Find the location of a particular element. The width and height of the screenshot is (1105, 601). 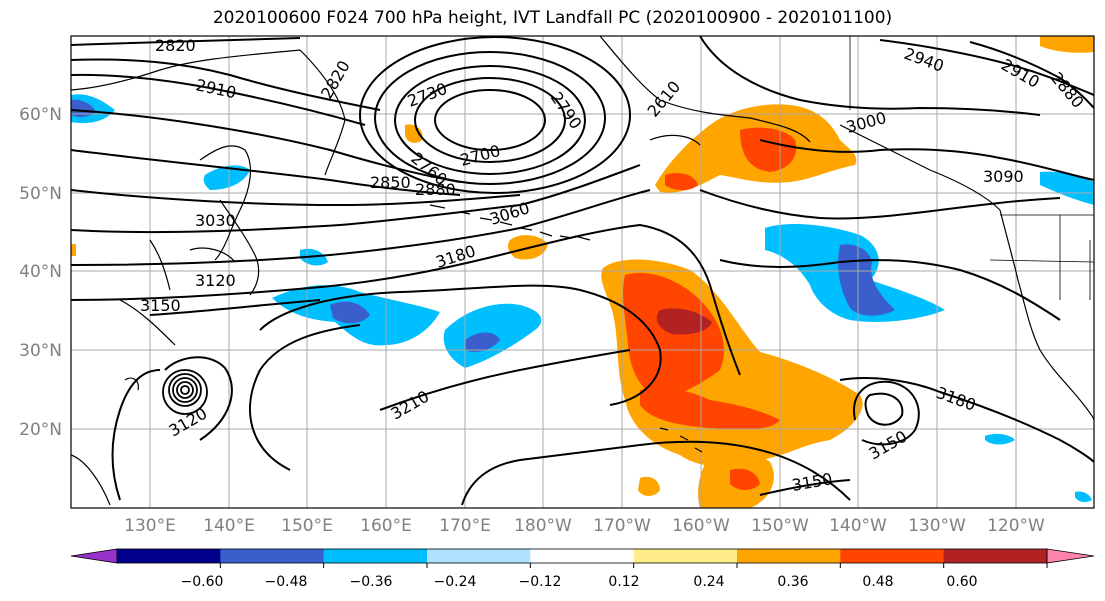

north-america-coastline is located at coordinates (1046, 315).